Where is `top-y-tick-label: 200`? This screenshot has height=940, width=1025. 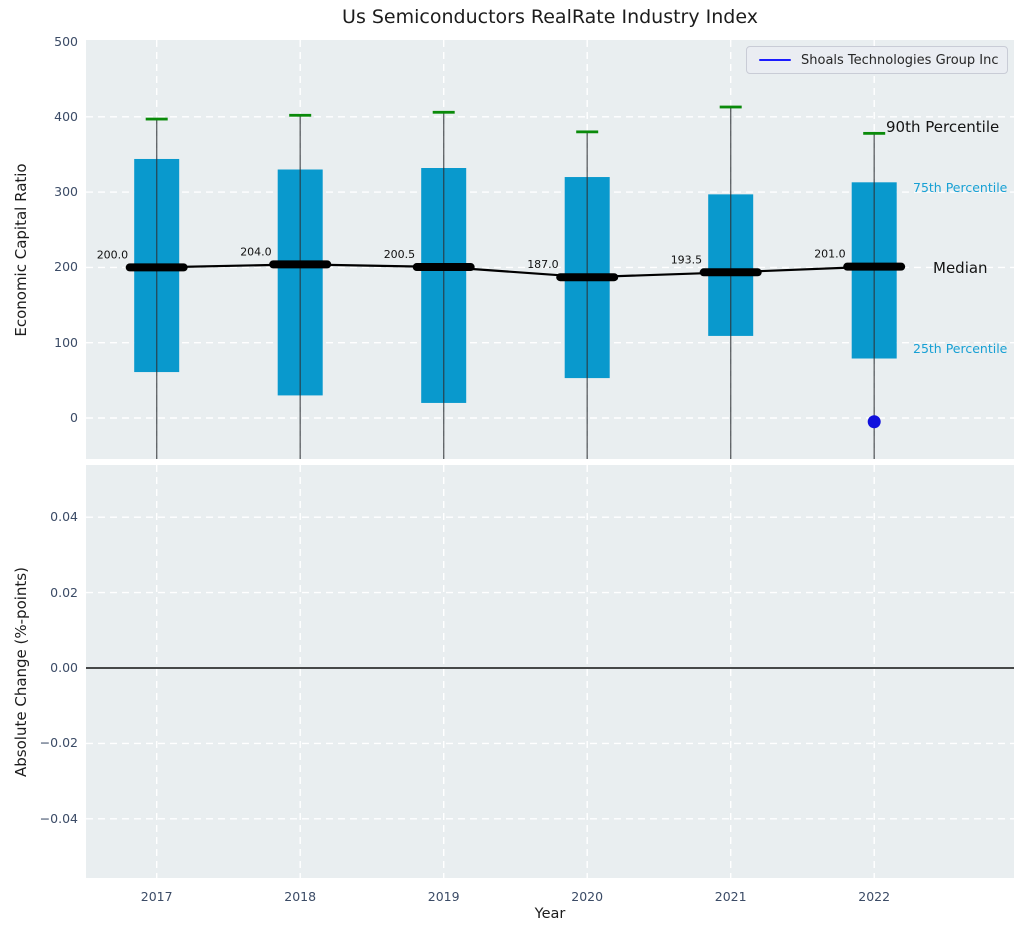
top-y-tick-label: 200 is located at coordinates (66, 267).